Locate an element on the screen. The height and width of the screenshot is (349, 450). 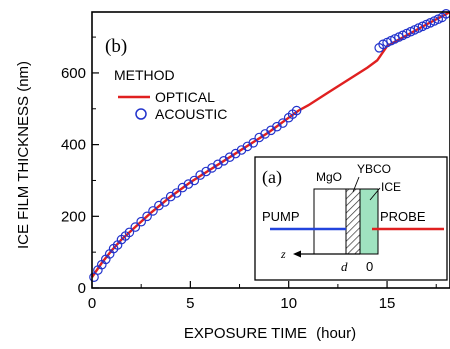
legend-title: METHOD is located at coordinates (144, 75).